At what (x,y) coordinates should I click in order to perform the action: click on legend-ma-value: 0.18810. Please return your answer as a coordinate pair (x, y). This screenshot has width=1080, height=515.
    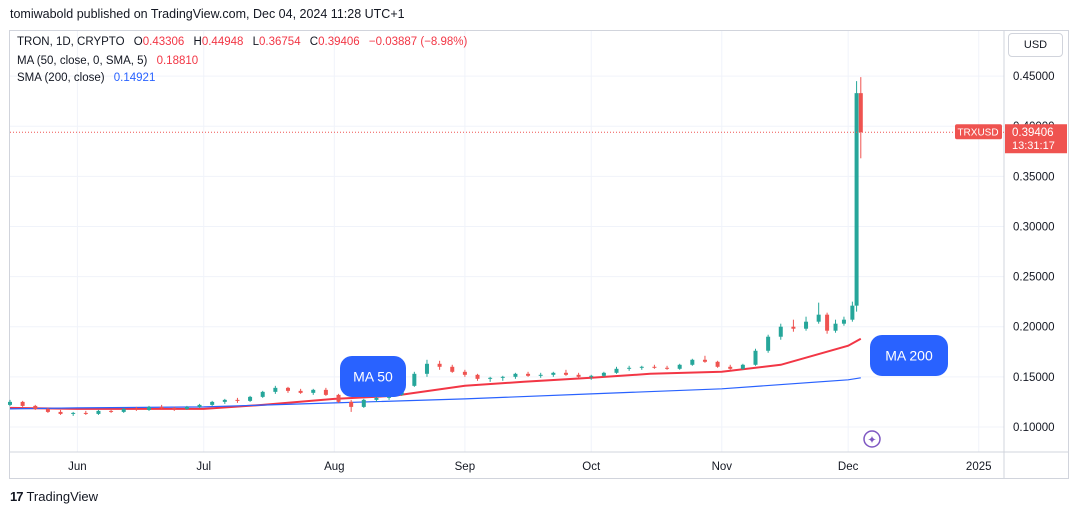
    Looking at the image, I should click on (177, 61).